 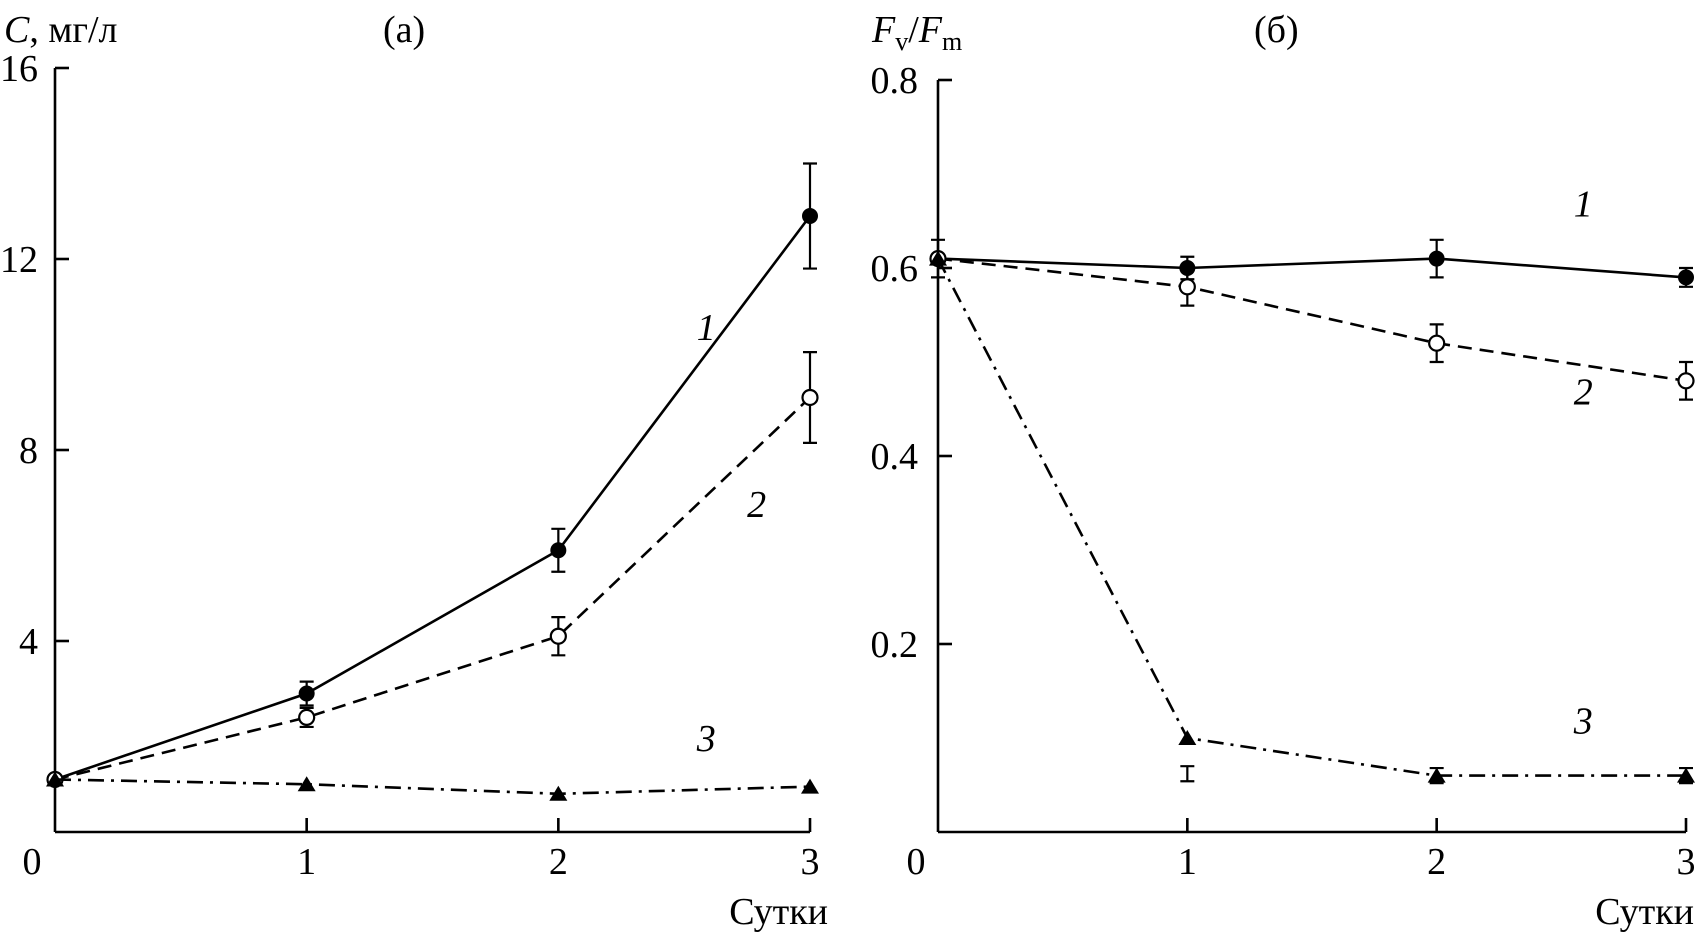 What do you see at coordinates (916, 862) in the screenshot?
I see `panel-b-origin-label: 0` at bounding box center [916, 862].